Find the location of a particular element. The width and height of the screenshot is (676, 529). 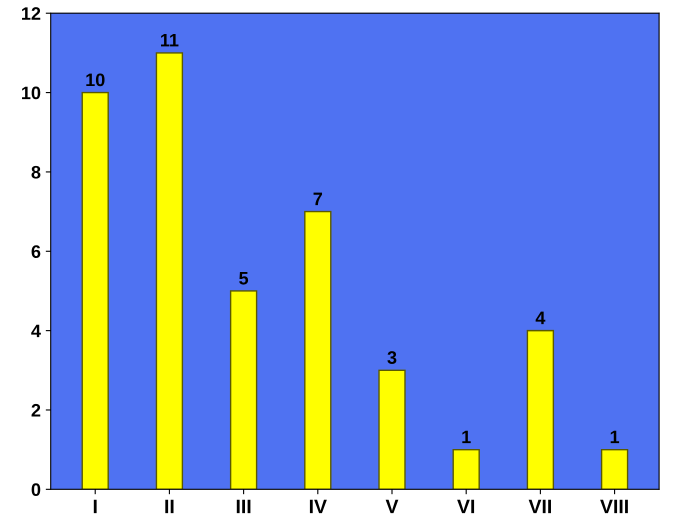

x-tick-label: IV is located at coordinates (318, 507).